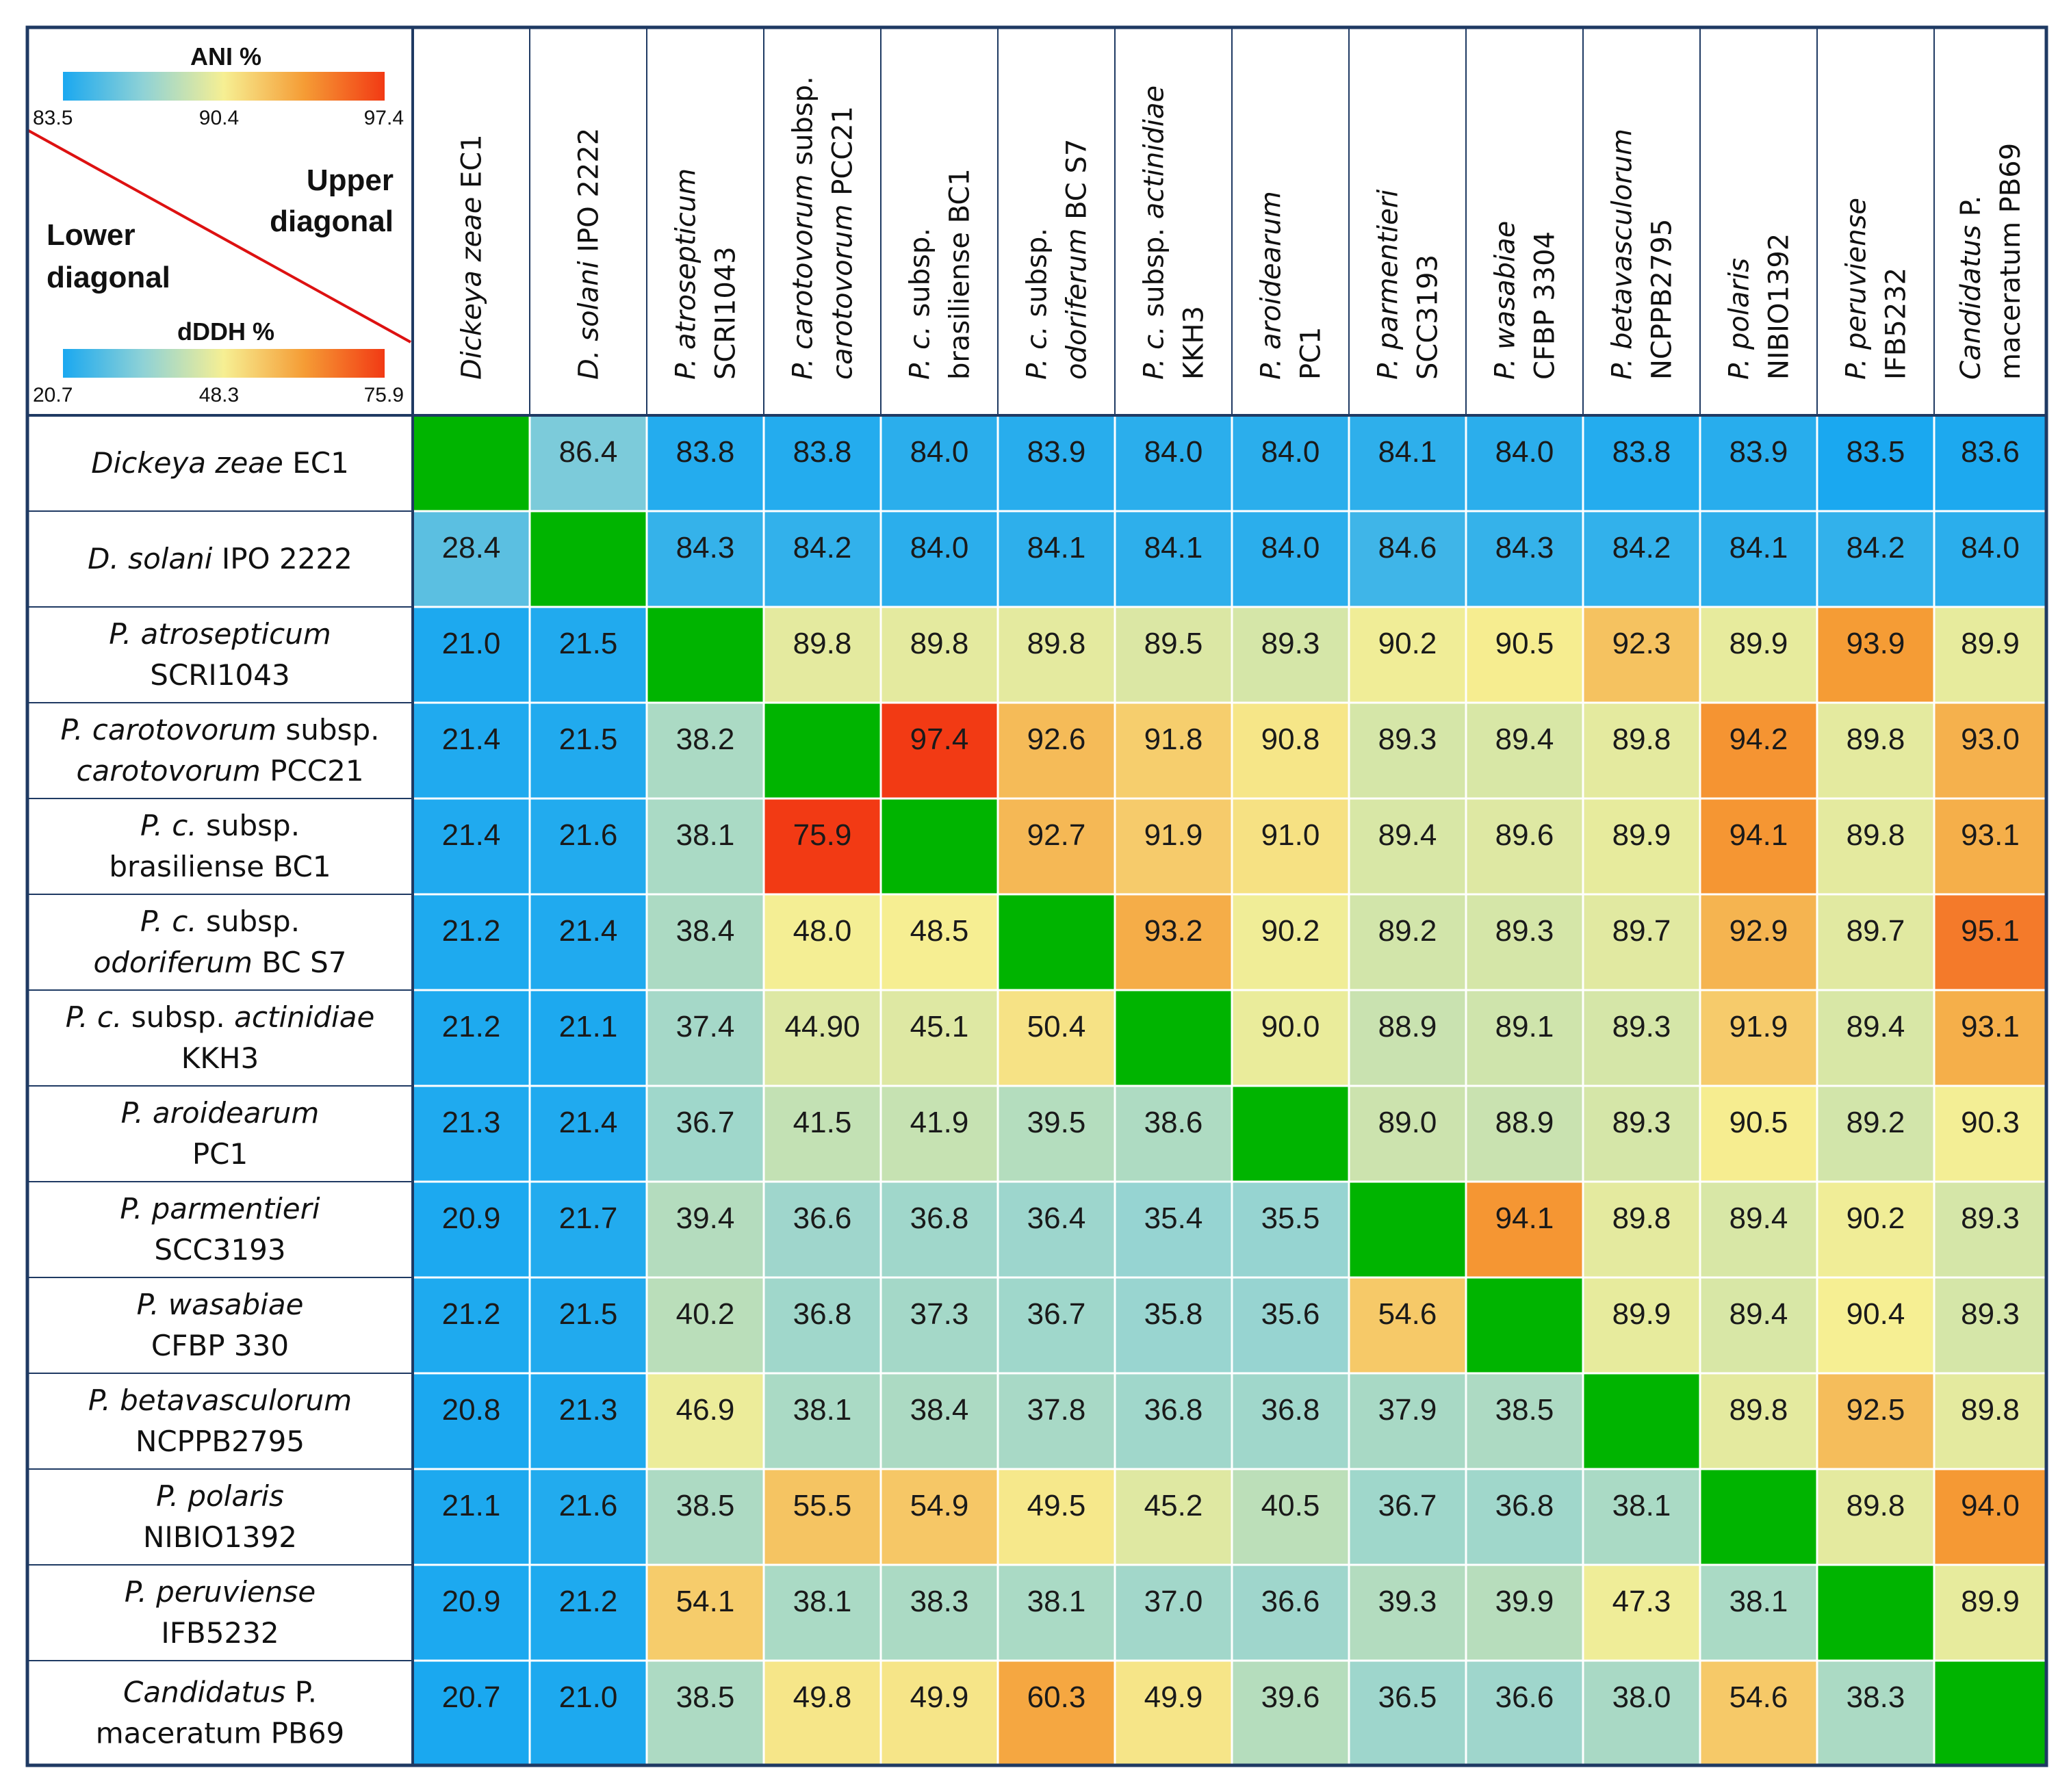 The image size is (2071, 1792). Describe the element at coordinates (53, 118) in the screenshot. I see `ani-min-label: 83.5` at that location.